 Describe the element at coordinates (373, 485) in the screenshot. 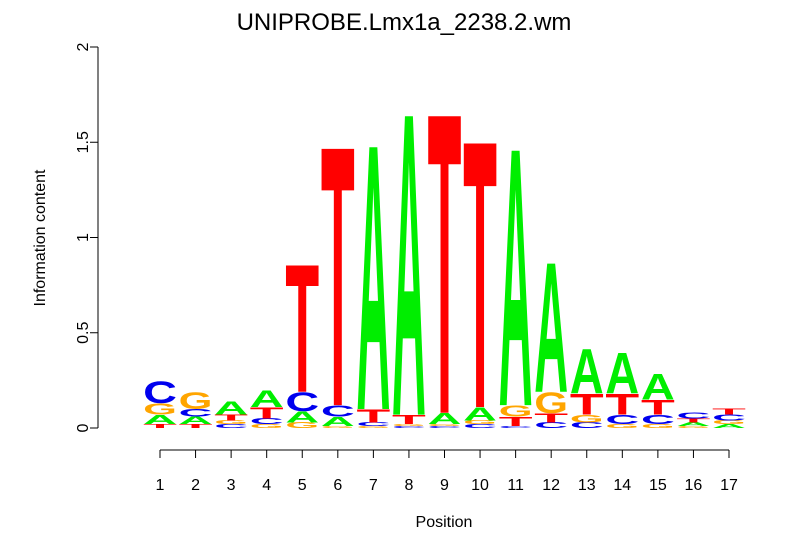

I see `x-tick-label: 7` at that location.